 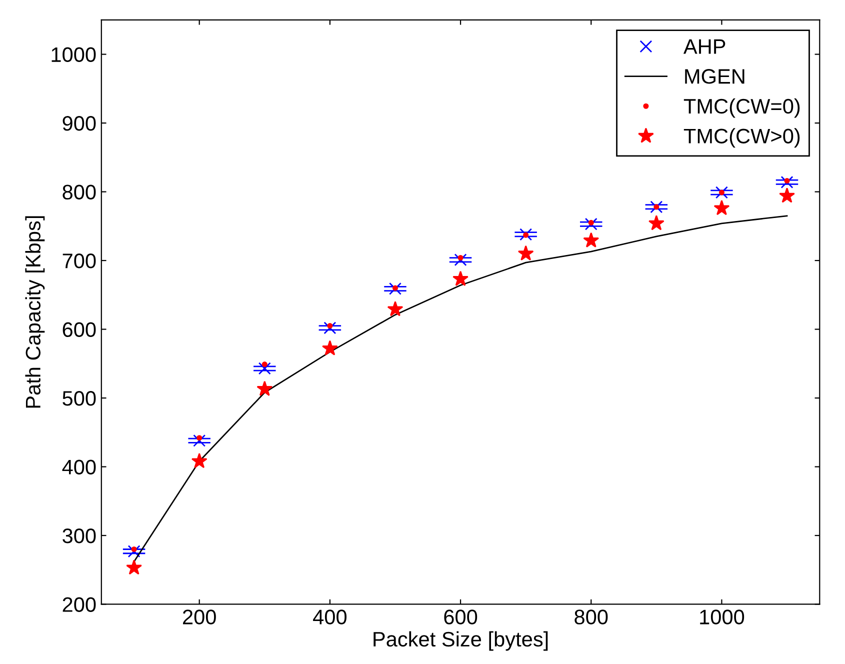 I want to click on legend-label: TMC(CW>0), so click(x=742, y=138).